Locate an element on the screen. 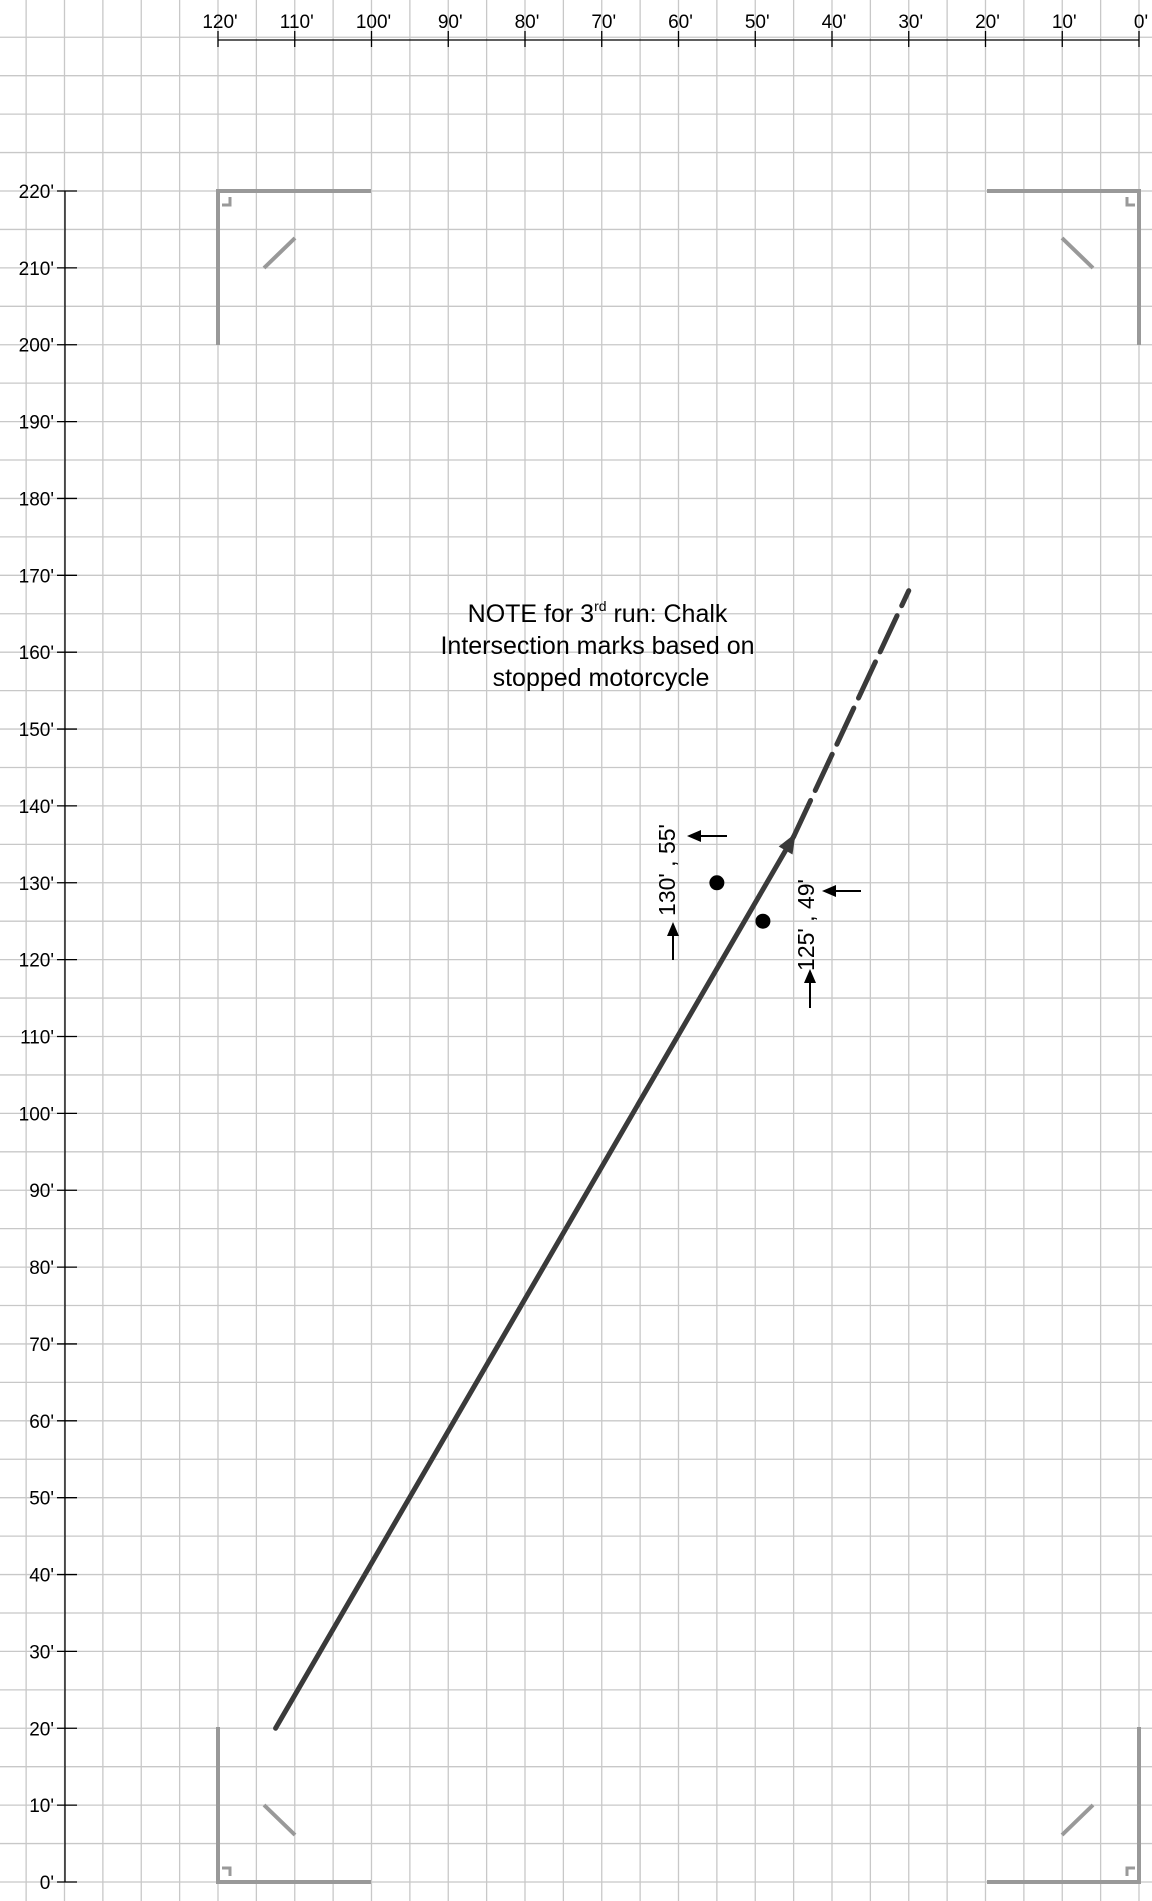 The height and width of the screenshot is (1901, 1152). y-tick-label: 220' is located at coordinates (36, 192).